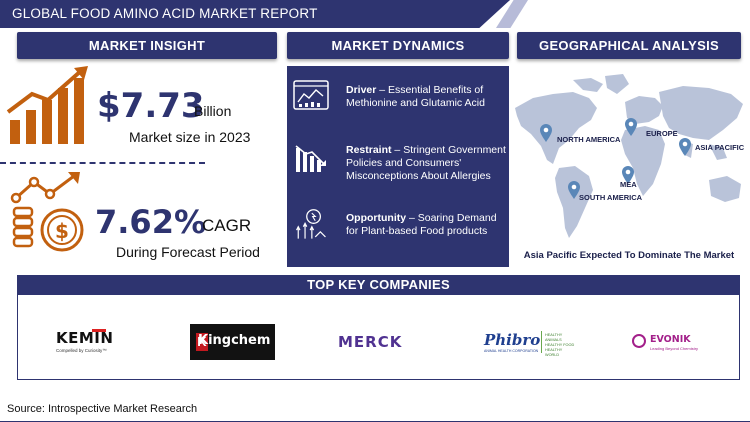 This screenshot has height=422, width=750. Describe the element at coordinates (151, 222) in the screenshot. I see `cagr-value: 7.62%` at that location.